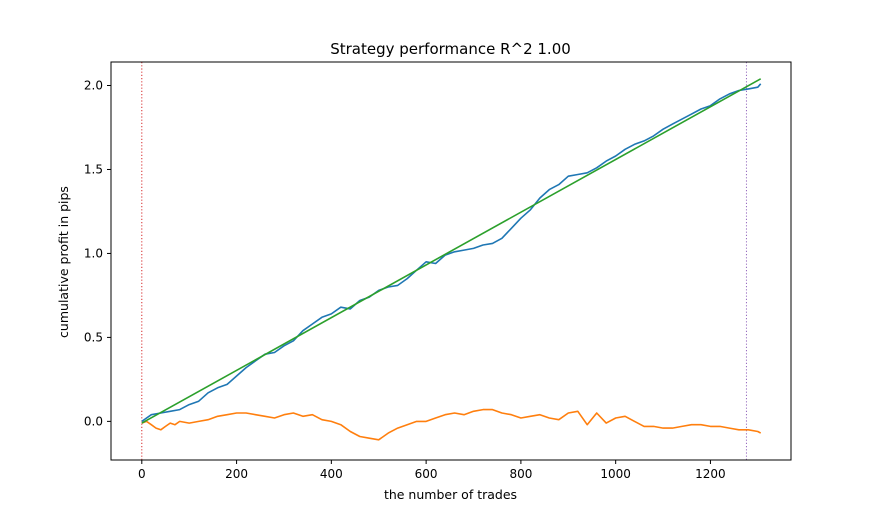 Image resolution: width=878 pixels, height=516 pixels. What do you see at coordinates (520, 474) in the screenshot?
I see `x-tick-label: 800` at bounding box center [520, 474].